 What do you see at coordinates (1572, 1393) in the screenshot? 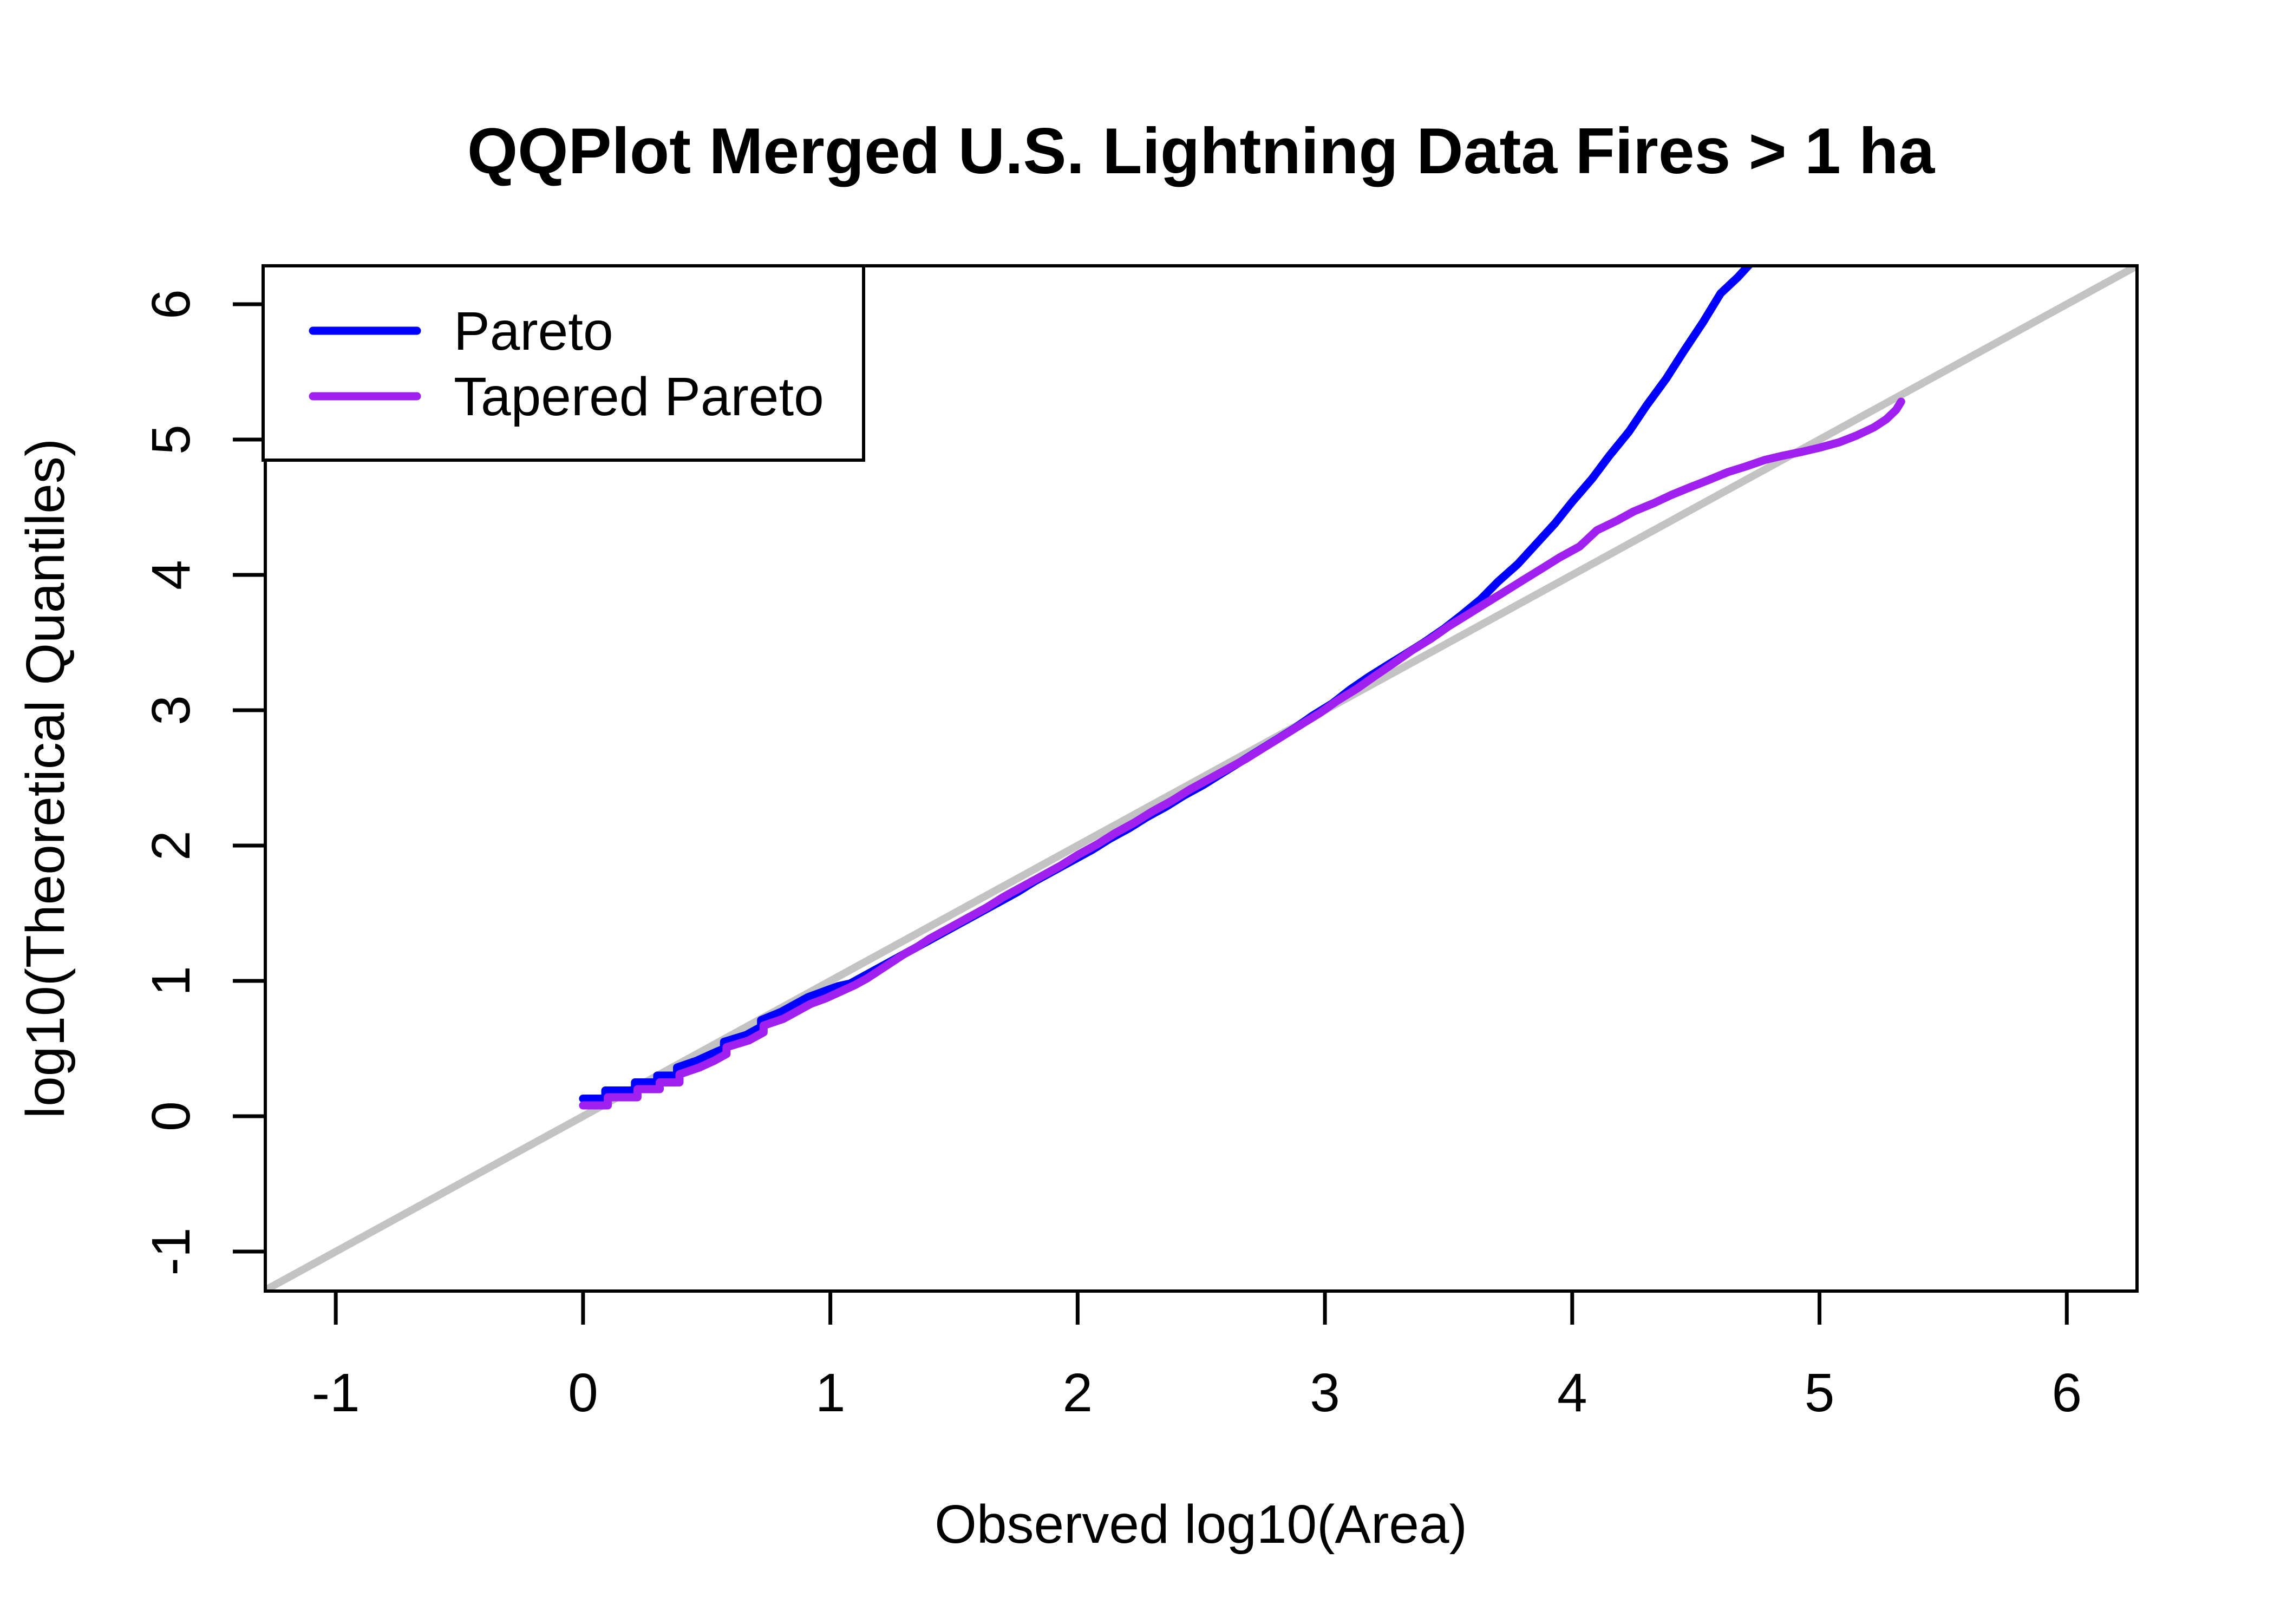
I see `x-tick-label: 4` at bounding box center [1572, 1393].